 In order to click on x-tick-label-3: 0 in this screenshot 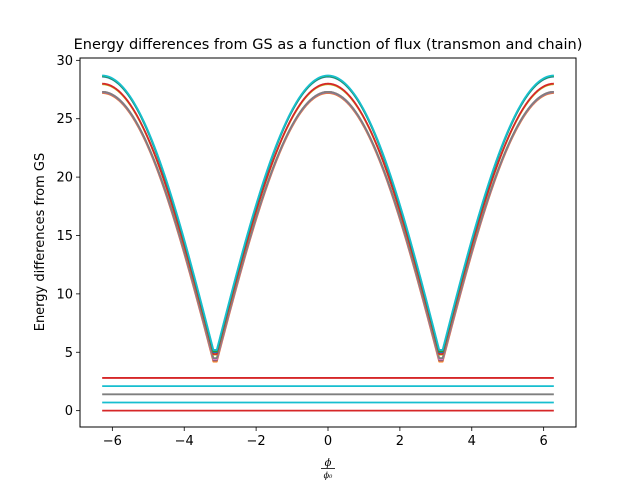, I will do `click(328, 441)`.